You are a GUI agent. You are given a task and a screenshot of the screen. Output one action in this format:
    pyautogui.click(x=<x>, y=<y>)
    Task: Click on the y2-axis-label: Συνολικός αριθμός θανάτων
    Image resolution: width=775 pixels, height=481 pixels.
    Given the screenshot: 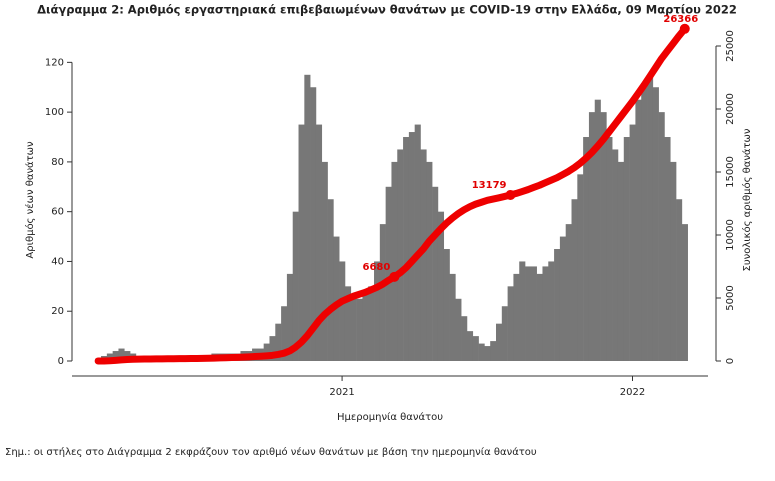 What is the action you would take?
    pyautogui.click(x=747, y=199)
    